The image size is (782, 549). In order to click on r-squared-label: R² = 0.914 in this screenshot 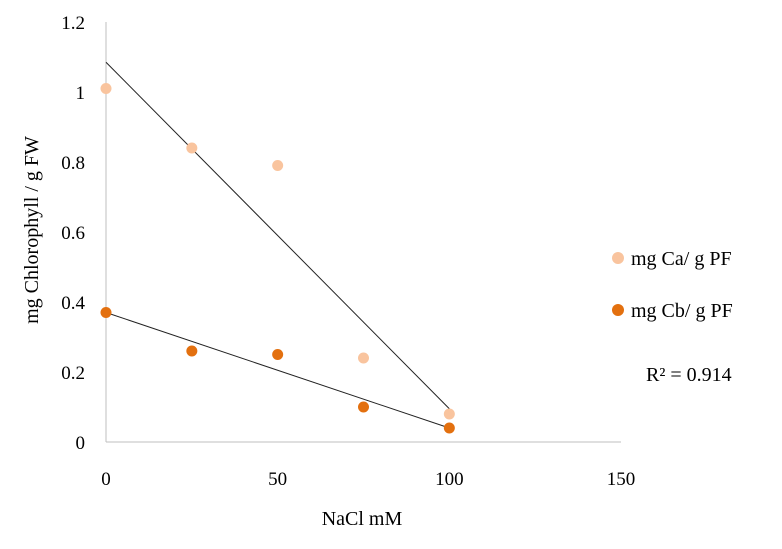, I will do `click(689, 375)`.